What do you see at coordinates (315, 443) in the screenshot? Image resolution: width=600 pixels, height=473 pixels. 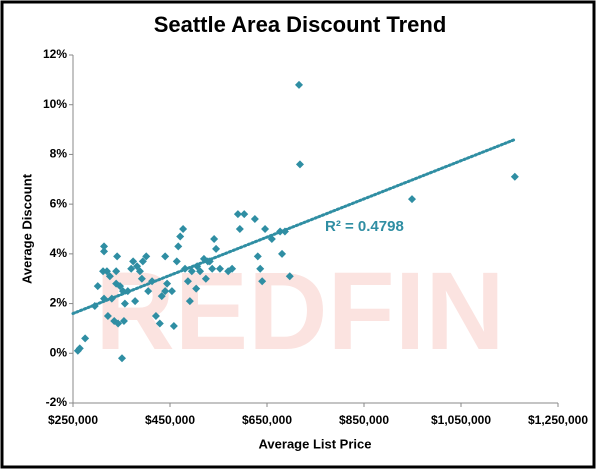 I see `x-axis-title: Average List Price` at bounding box center [315, 443].